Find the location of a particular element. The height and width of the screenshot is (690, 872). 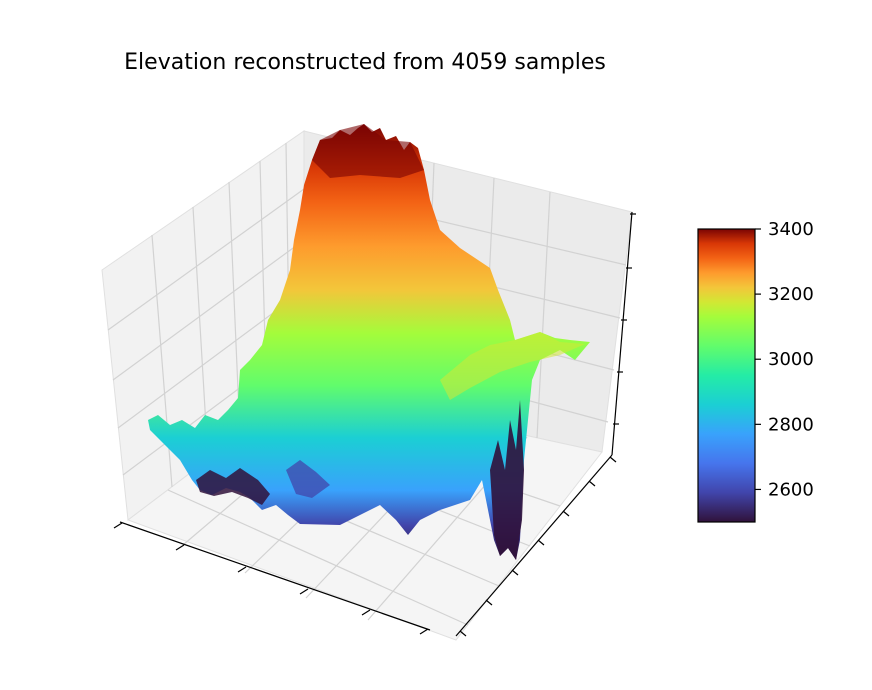

y-axis-line is located at coordinates (534, 545).